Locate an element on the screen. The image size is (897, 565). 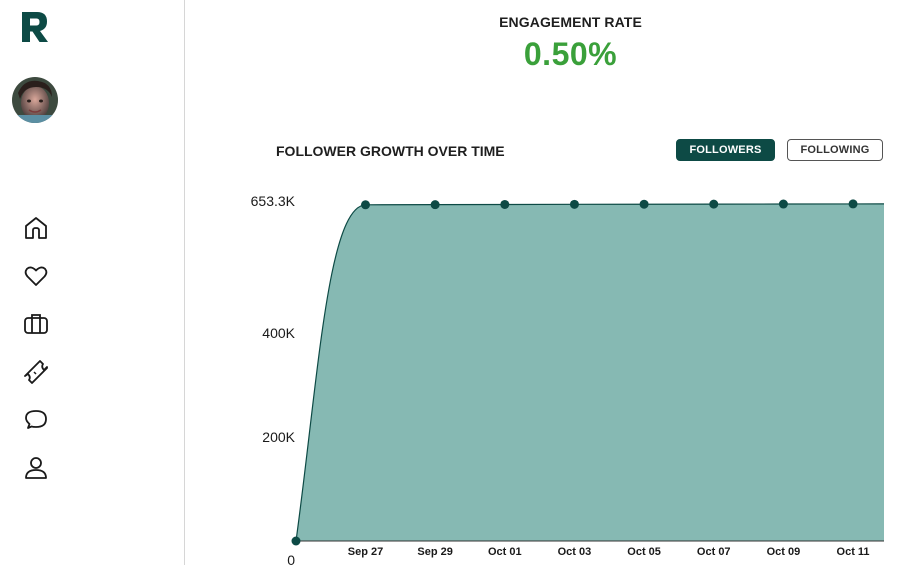
x-tick-label: Oct 09 is located at coordinates (784, 552).